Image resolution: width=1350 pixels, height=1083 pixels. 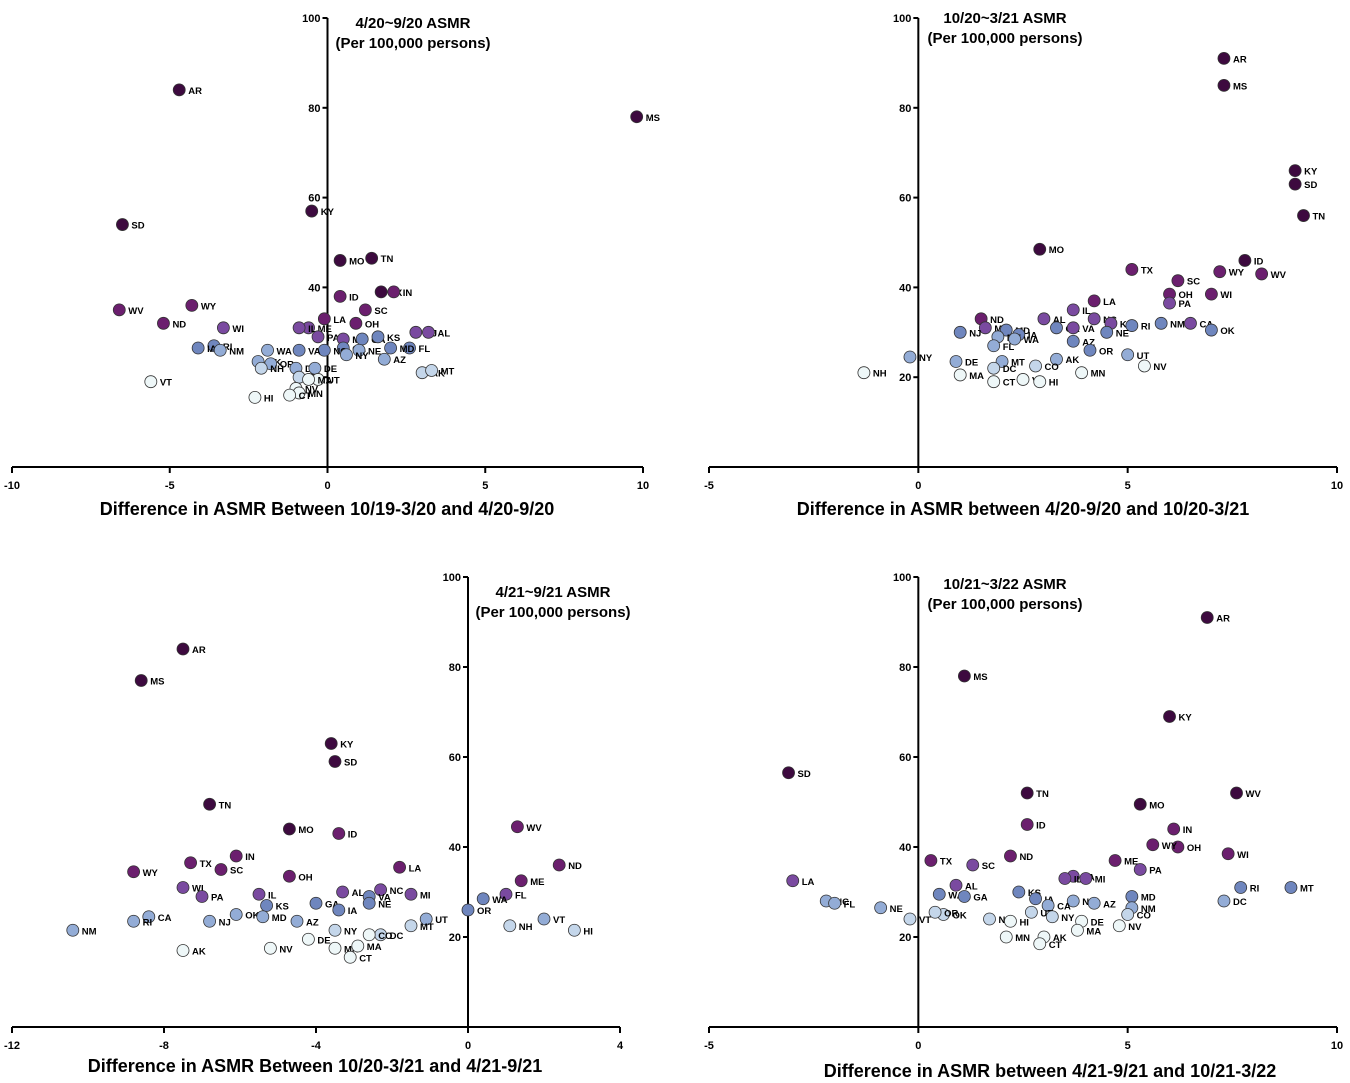 What do you see at coordinates (236, 871) in the screenshot?
I see `data-point-label: SC` at bounding box center [236, 871].